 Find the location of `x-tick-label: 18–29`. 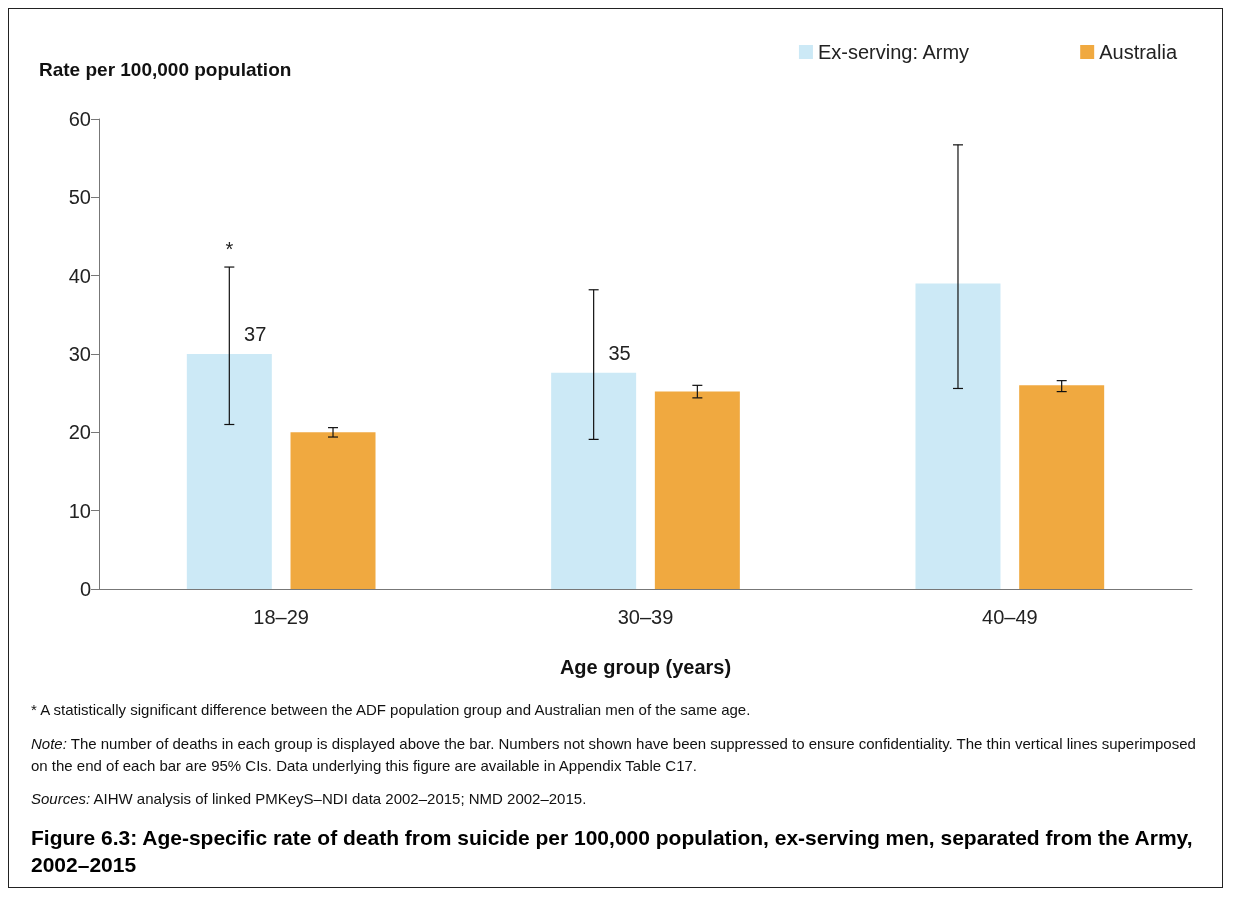

x-tick-label: 18–29 is located at coordinates (281, 617).